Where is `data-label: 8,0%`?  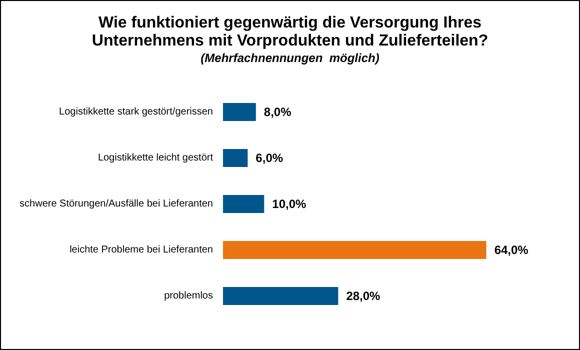 data-label: 8,0% is located at coordinates (278, 112).